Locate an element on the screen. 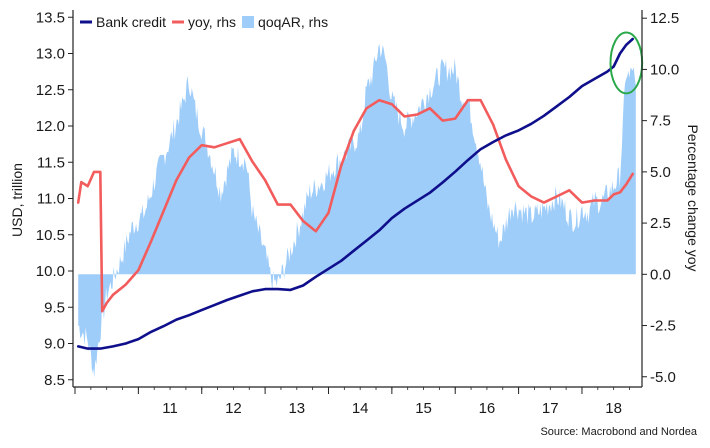 The width and height of the screenshot is (710, 448). right-tick-label: -5.0 is located at coordinates (663, 377).